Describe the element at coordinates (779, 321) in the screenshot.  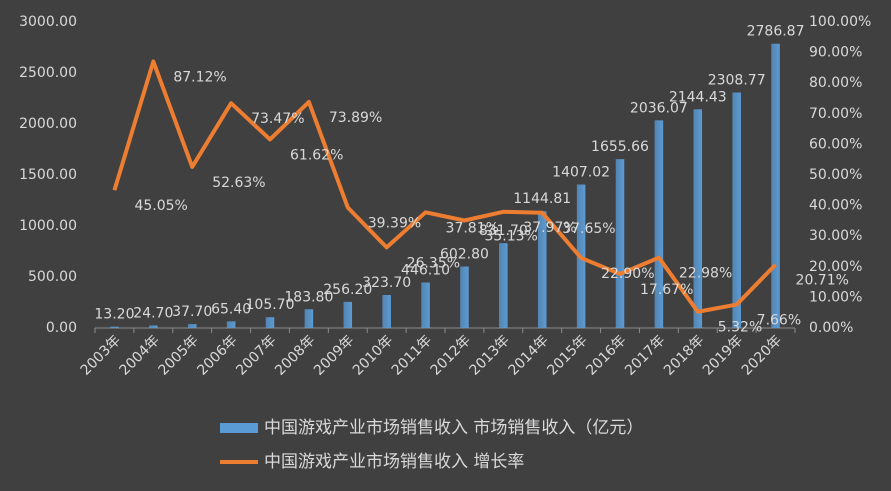
I see `line-value-label: 7.66%` at that location.